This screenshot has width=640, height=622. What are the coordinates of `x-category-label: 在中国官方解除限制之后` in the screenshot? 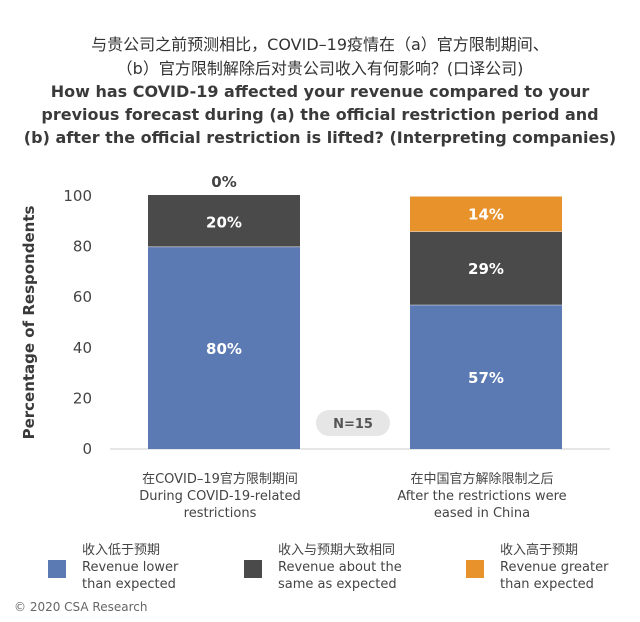 It's located at (481, 479).